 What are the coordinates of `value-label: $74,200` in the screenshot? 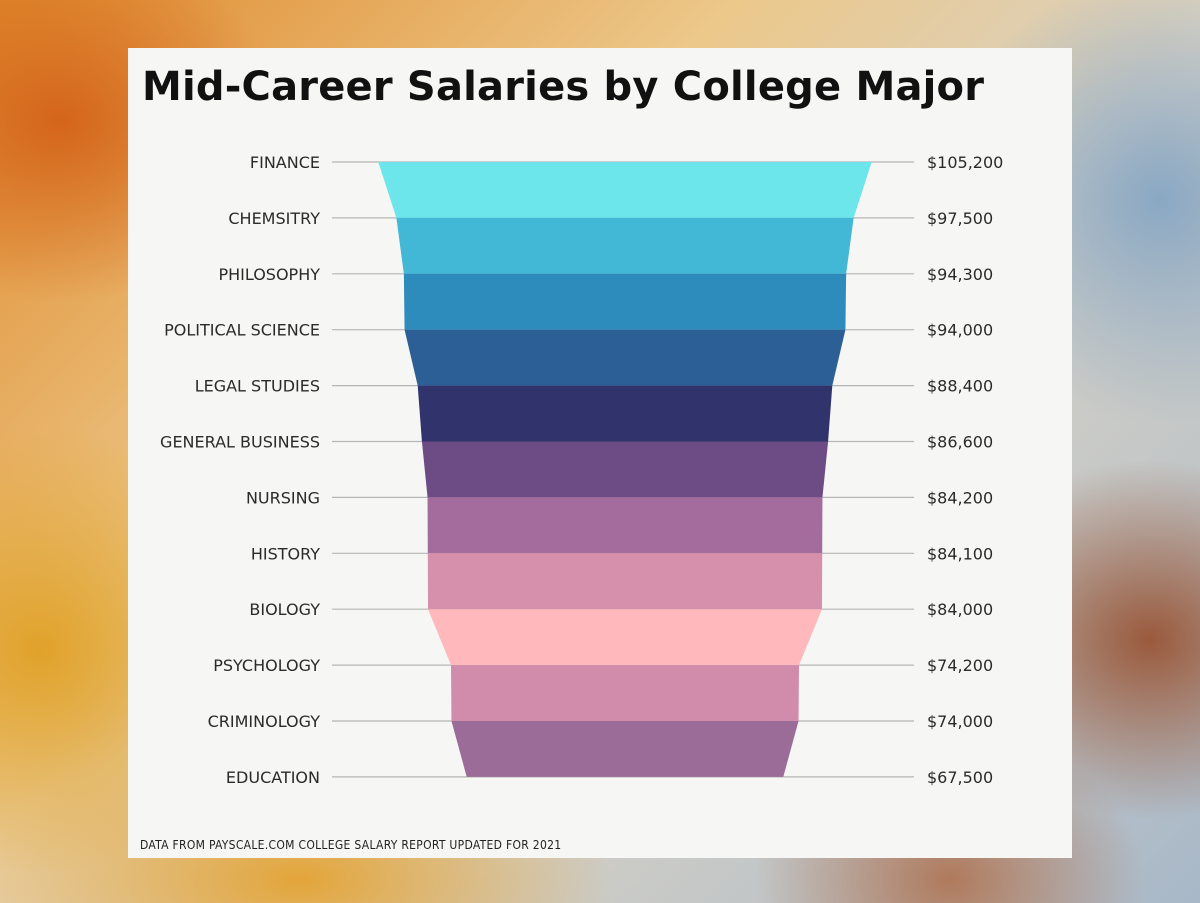 It's located at (960, 665).